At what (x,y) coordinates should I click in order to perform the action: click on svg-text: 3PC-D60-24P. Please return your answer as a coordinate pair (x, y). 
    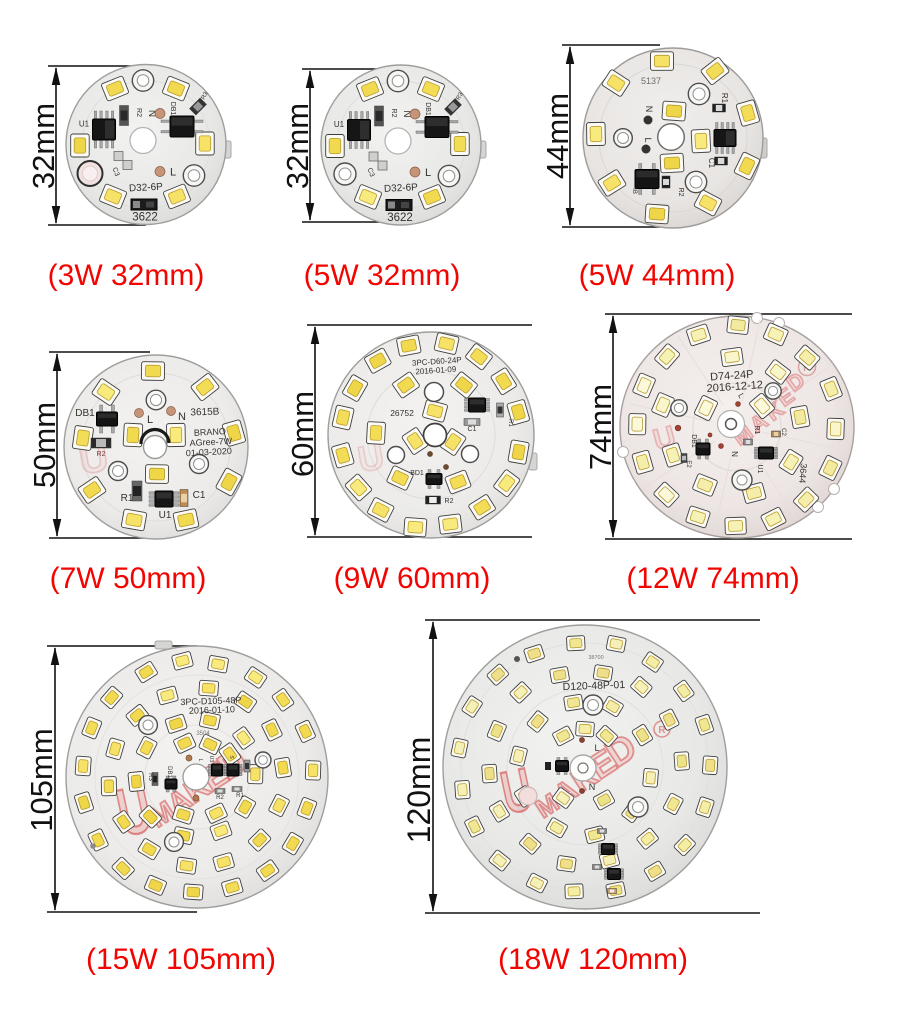
    Looking at the image, I should click on (437, 361).